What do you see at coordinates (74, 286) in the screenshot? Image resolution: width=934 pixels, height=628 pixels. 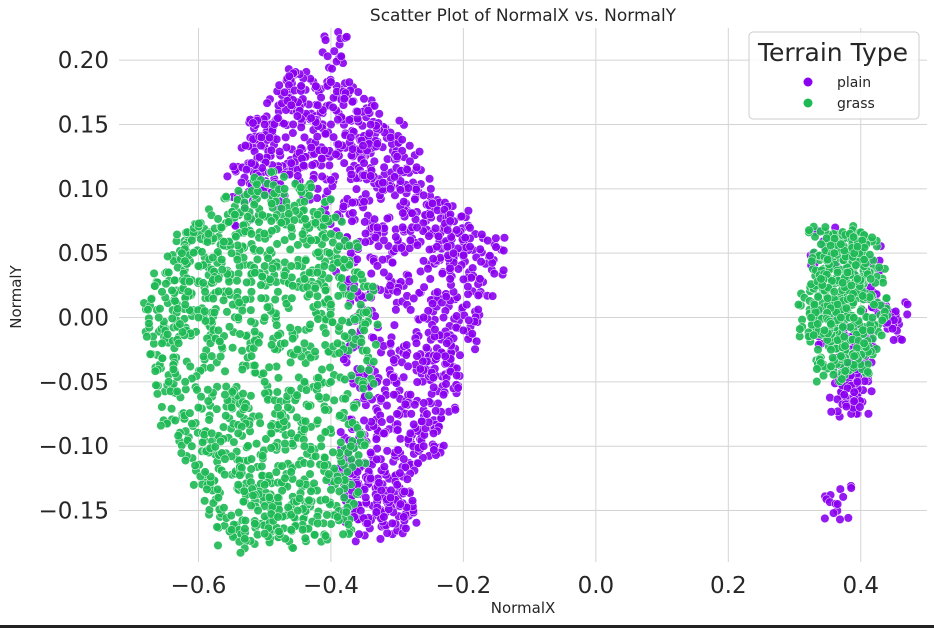 I see `y-tick-labels: 0.20 0.15 0.10 0.05 0.00 −0.05 −0.10 −0.15` at bounding box center [74, 286].